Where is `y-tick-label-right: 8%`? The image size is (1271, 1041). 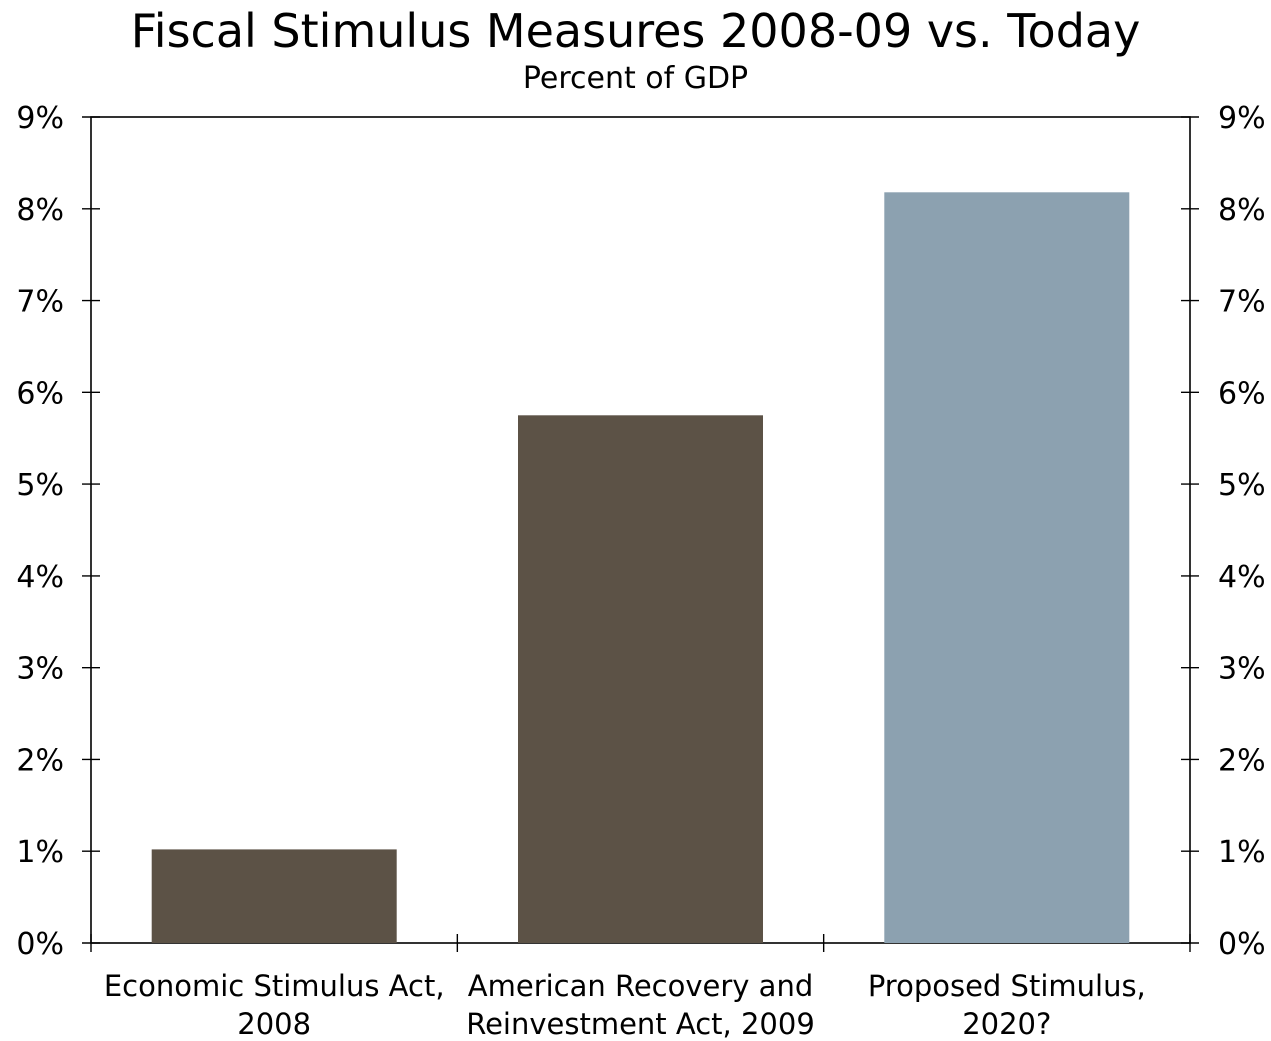 y-tick-label-right: 8% is located at coordinates (1242, 210).